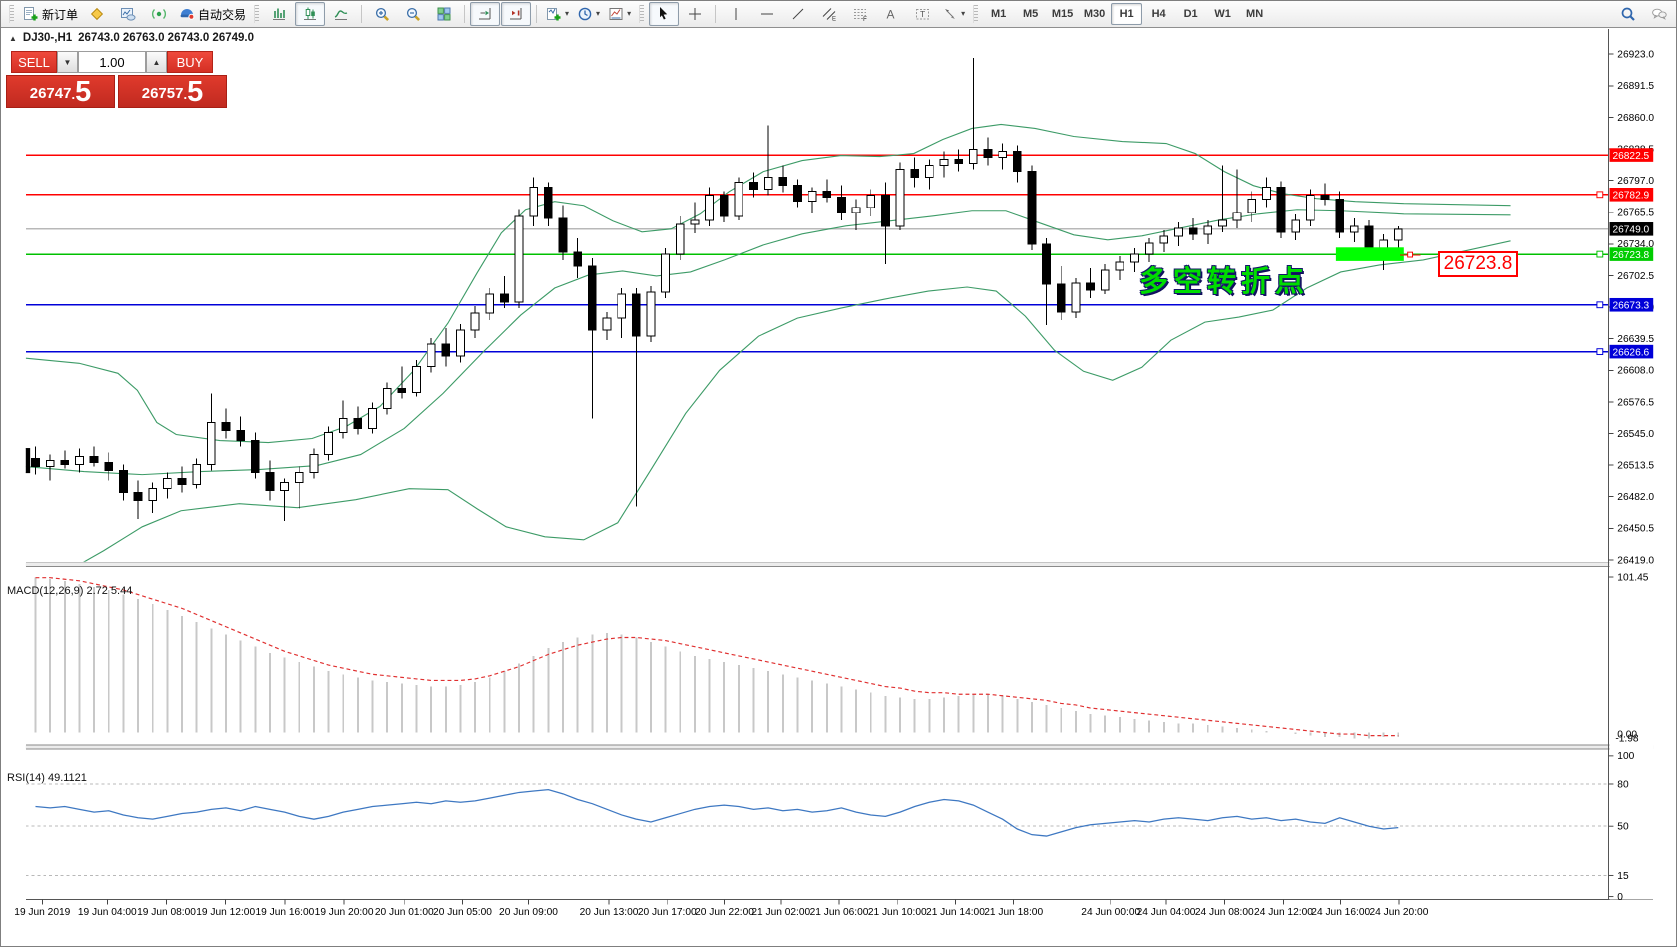  What do you see at coordinates (664, 14) in the screenshot?
I see `cursor-button` at bounding box center [664, 14].